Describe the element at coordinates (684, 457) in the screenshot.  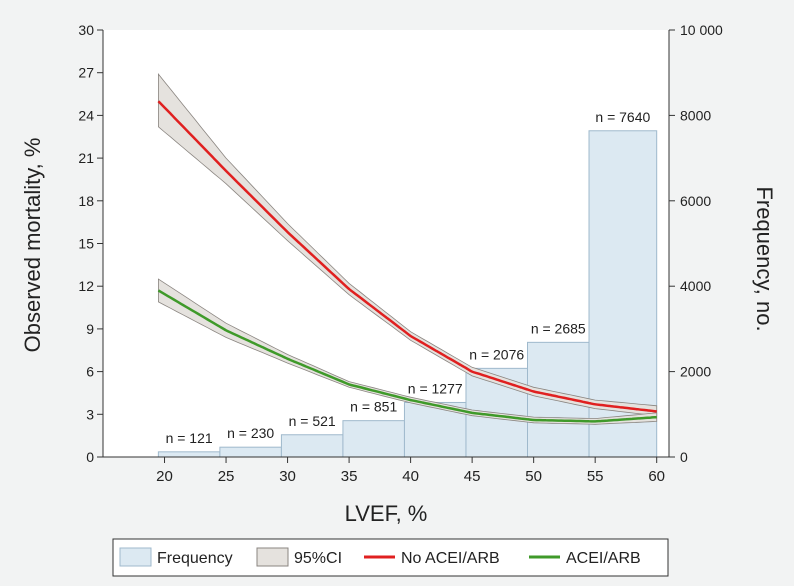
I see `y-right-tick-label: 0` at that location.